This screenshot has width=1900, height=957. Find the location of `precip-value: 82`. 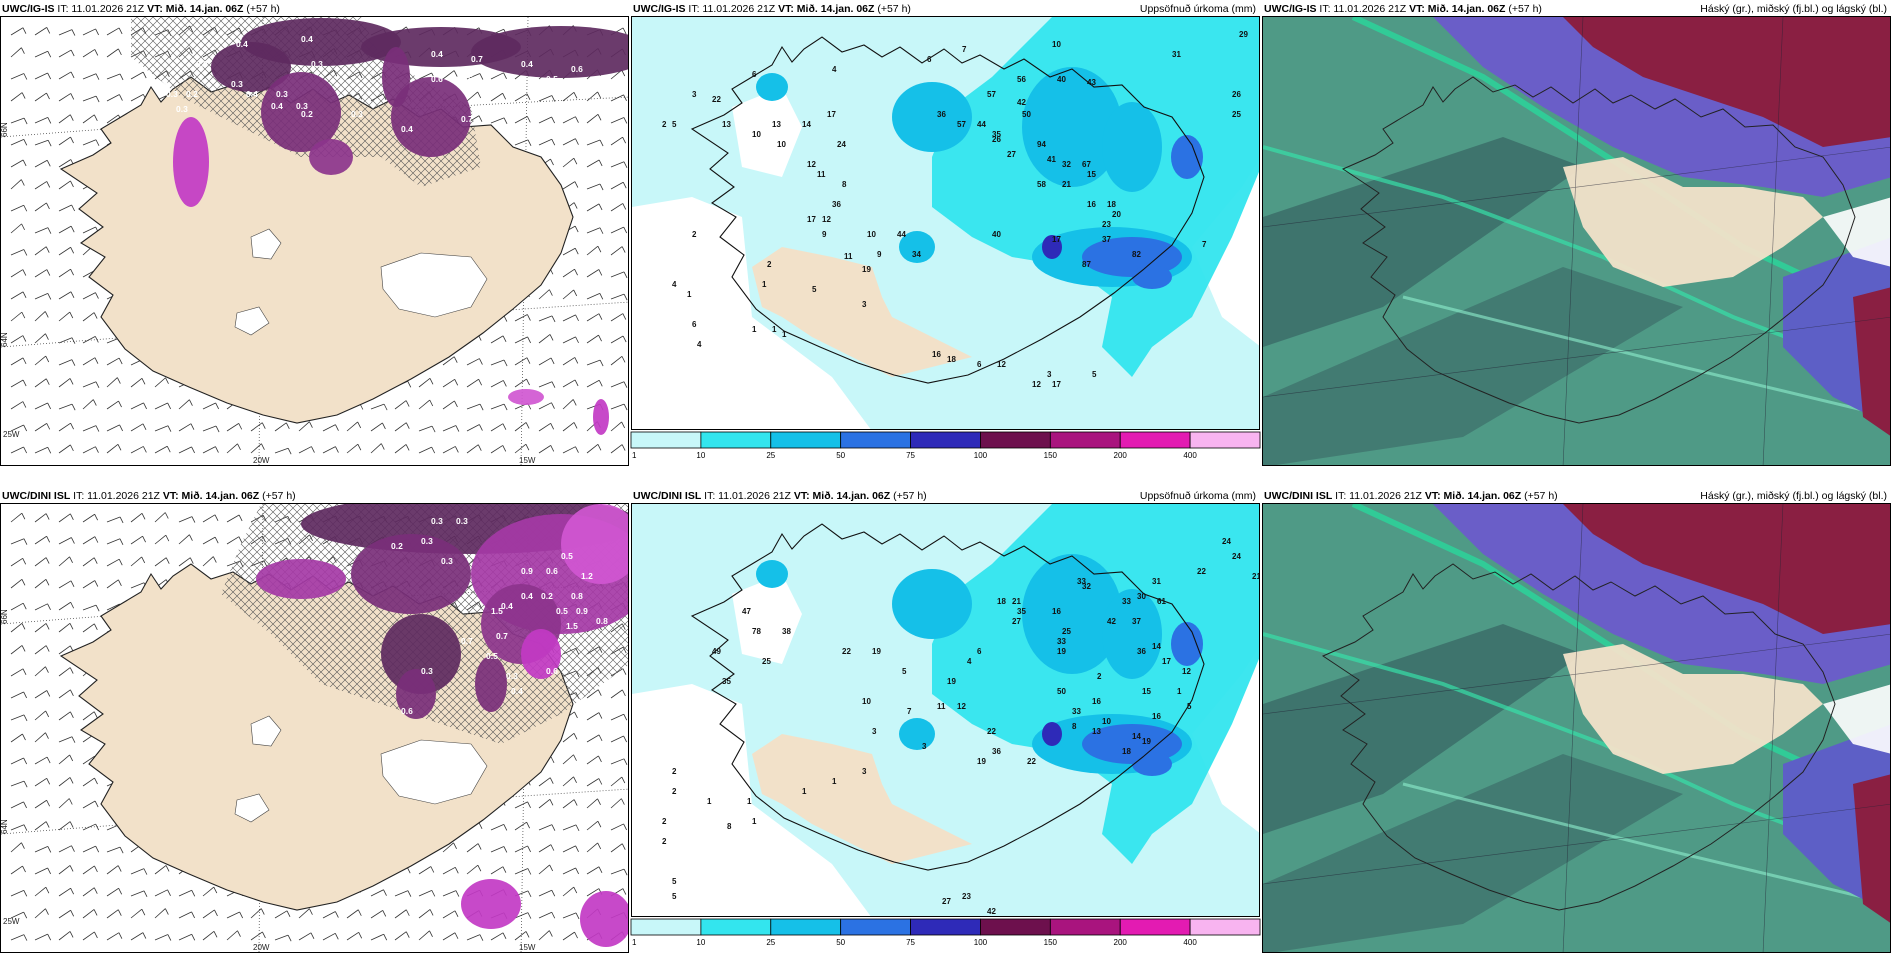

precip-value: 82 is located at coordinates (1136, 254).